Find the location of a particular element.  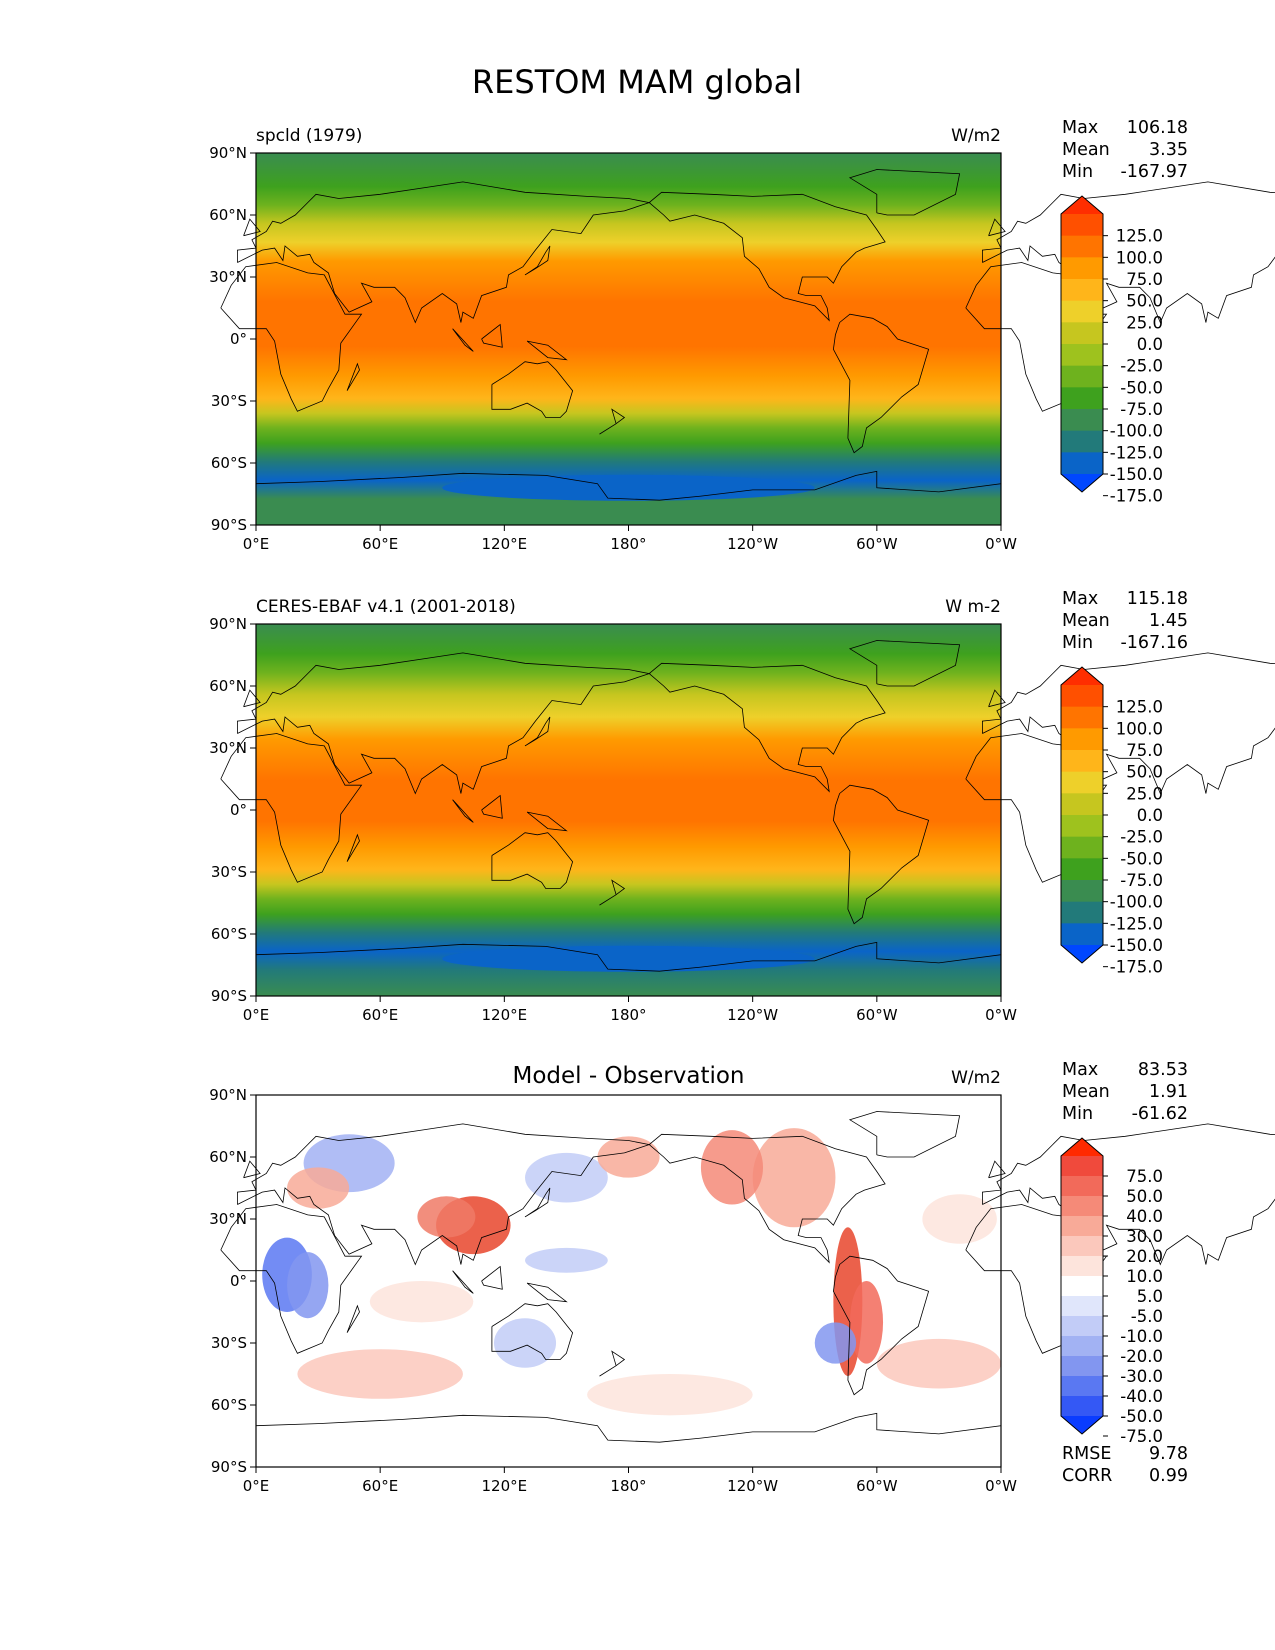

lon-tick-label: 120°W is located at coordinates (752, 1486).